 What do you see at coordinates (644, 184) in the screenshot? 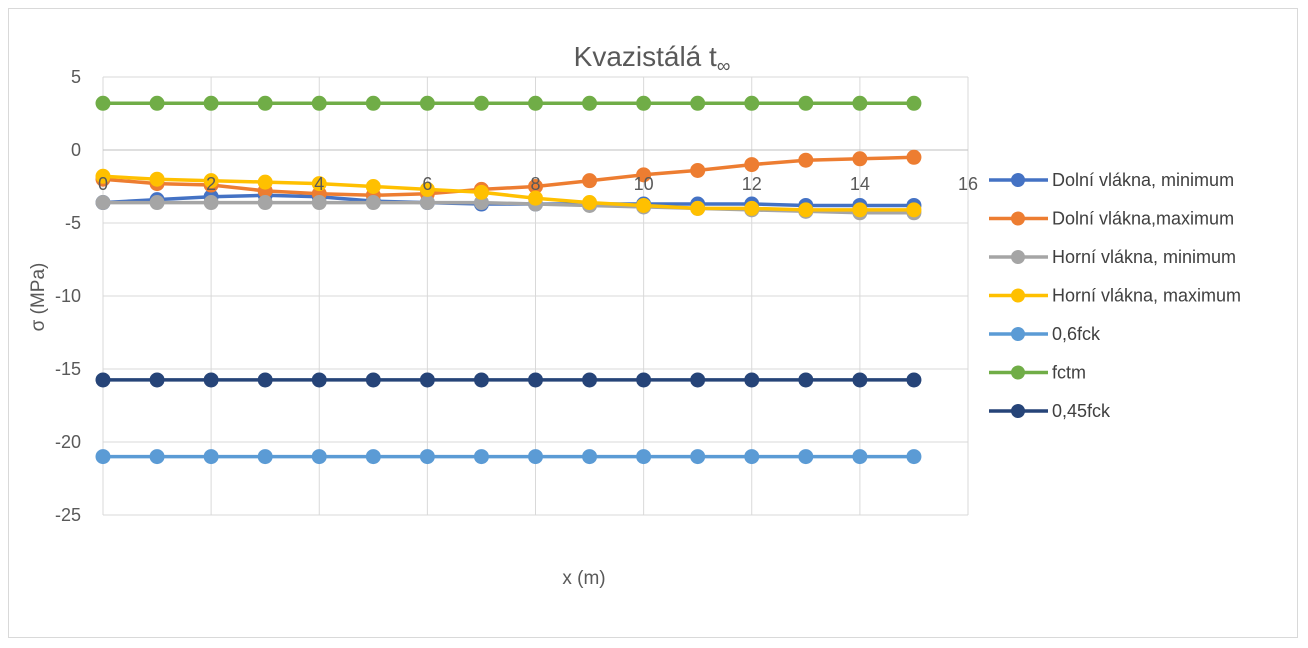
I see `x-tick-label: 10` at bounding box center [644, 184].